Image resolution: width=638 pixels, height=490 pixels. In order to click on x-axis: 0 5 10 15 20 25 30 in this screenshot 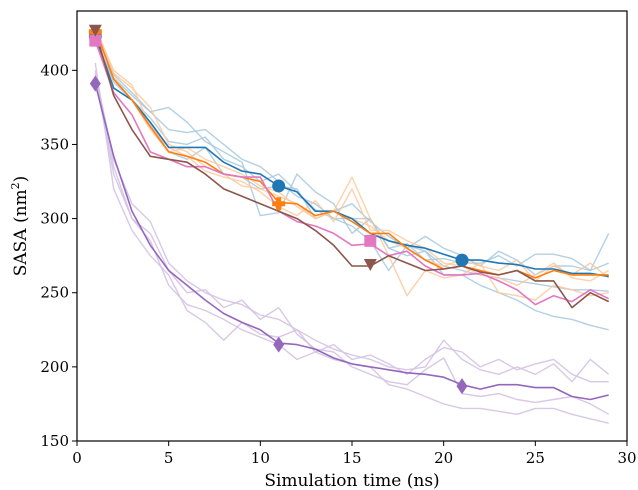, I will do `click(354, 454)`.